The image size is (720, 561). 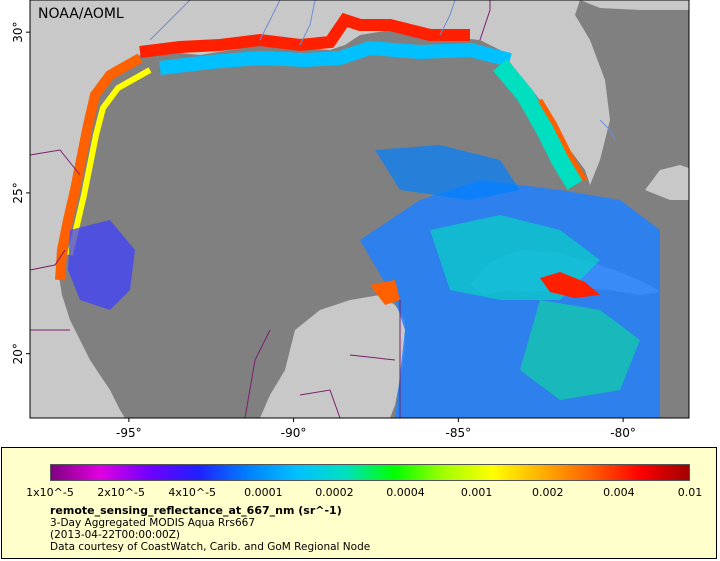 I want to click on lon-tick-label: -95°, so click(x=129, y=433).